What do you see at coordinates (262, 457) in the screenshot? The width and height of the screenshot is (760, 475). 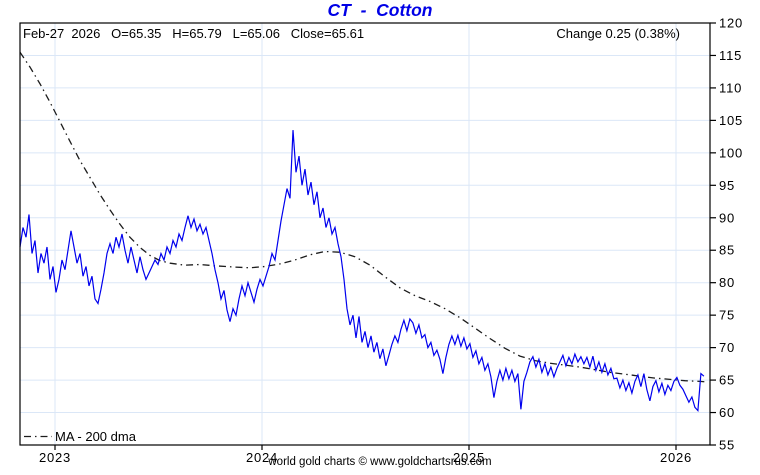 I see `x-tick-label: 2024` at bounding box center [262, 457].